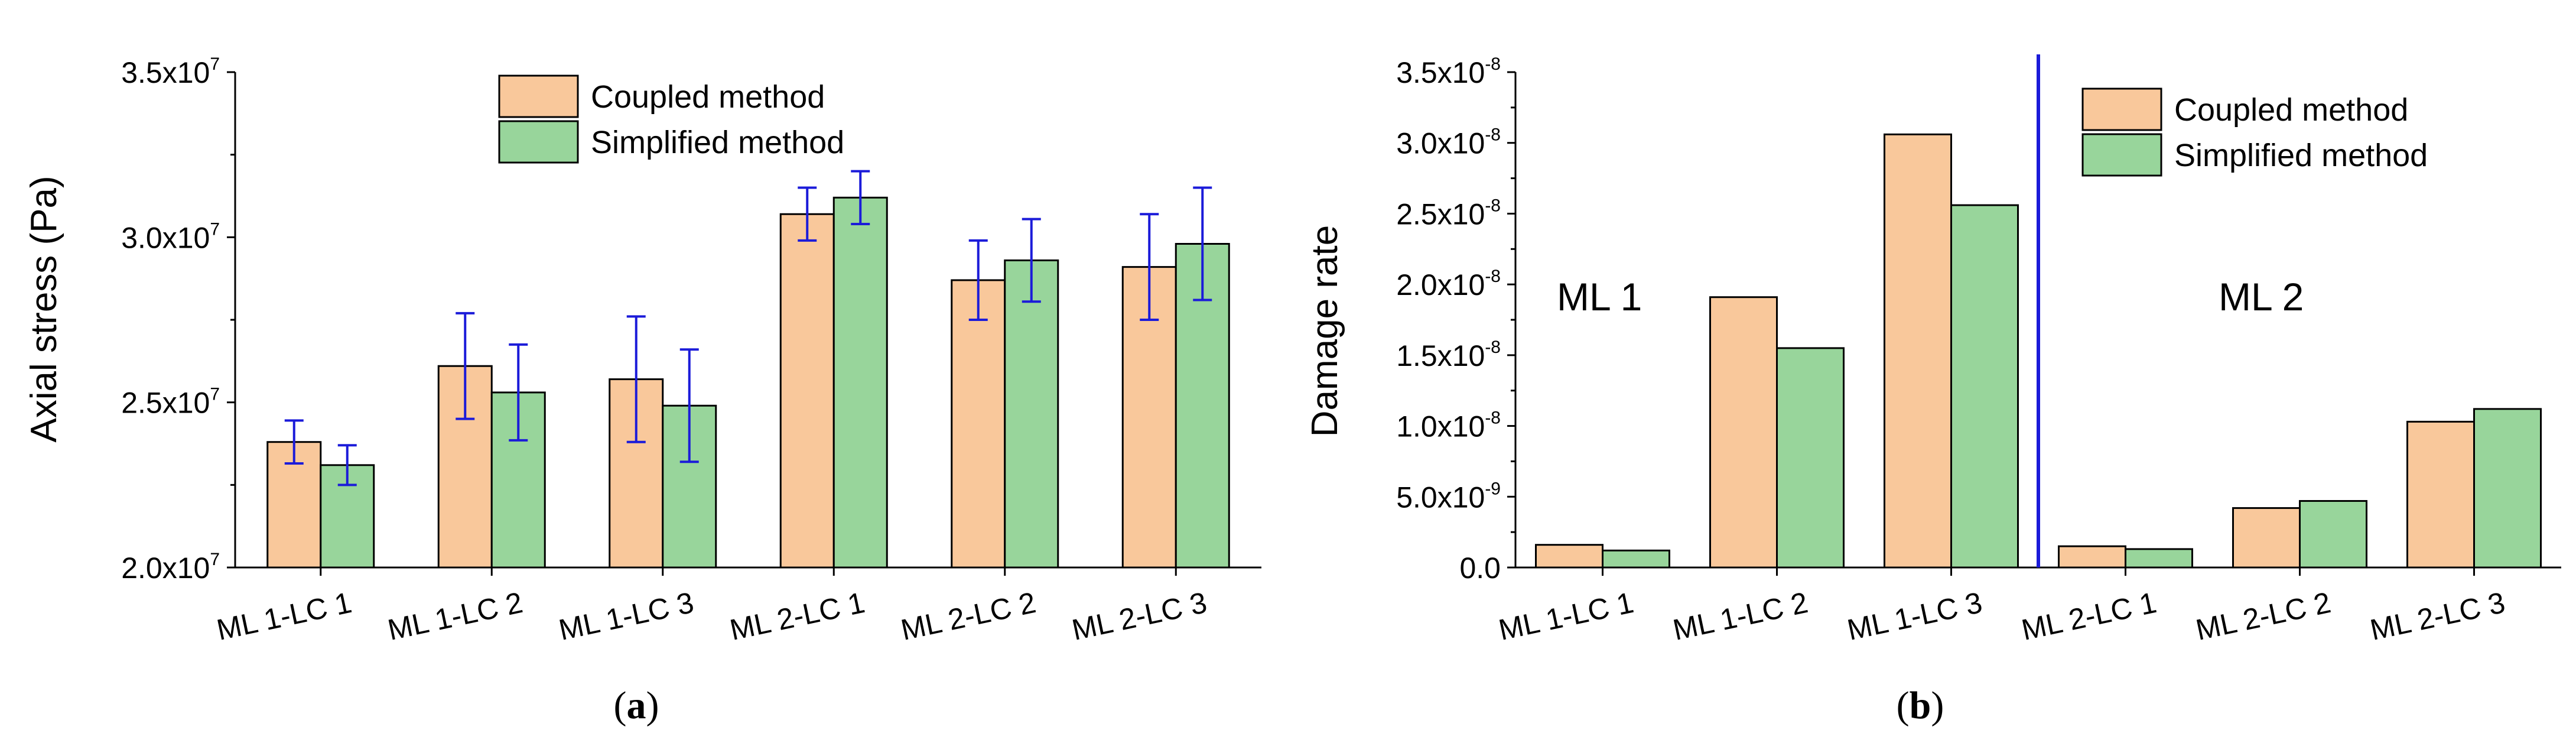 The width and height of the screenshot is (2576, 746). What do you see at coordinates (1448, 71) in the screenshot?
I see `y-tick-label: 3.5x10⁻⁸` at bounding box center [1448, 71].